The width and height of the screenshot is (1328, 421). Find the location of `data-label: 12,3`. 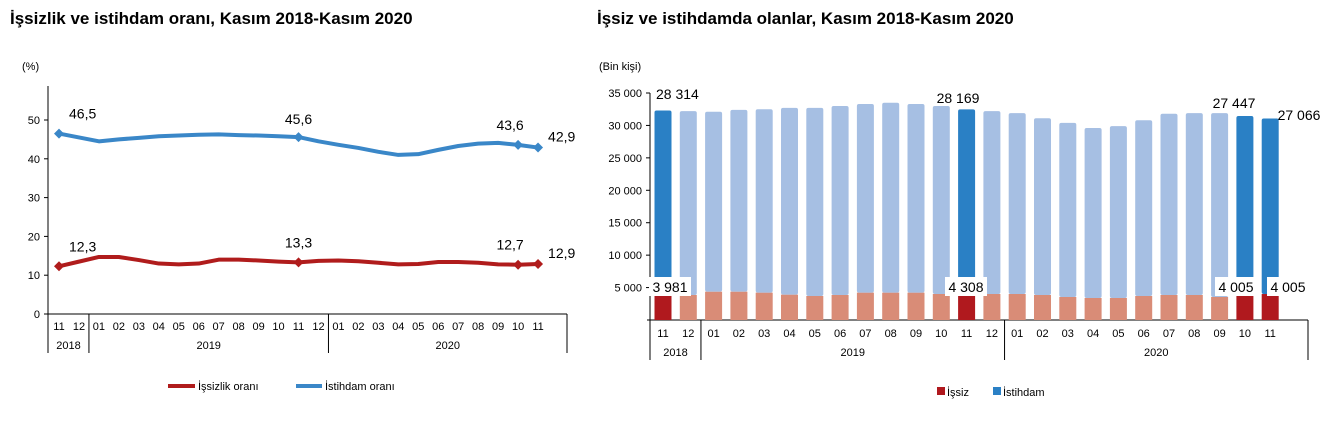

data-label: 12,3 is located at coordinates (82, 246).